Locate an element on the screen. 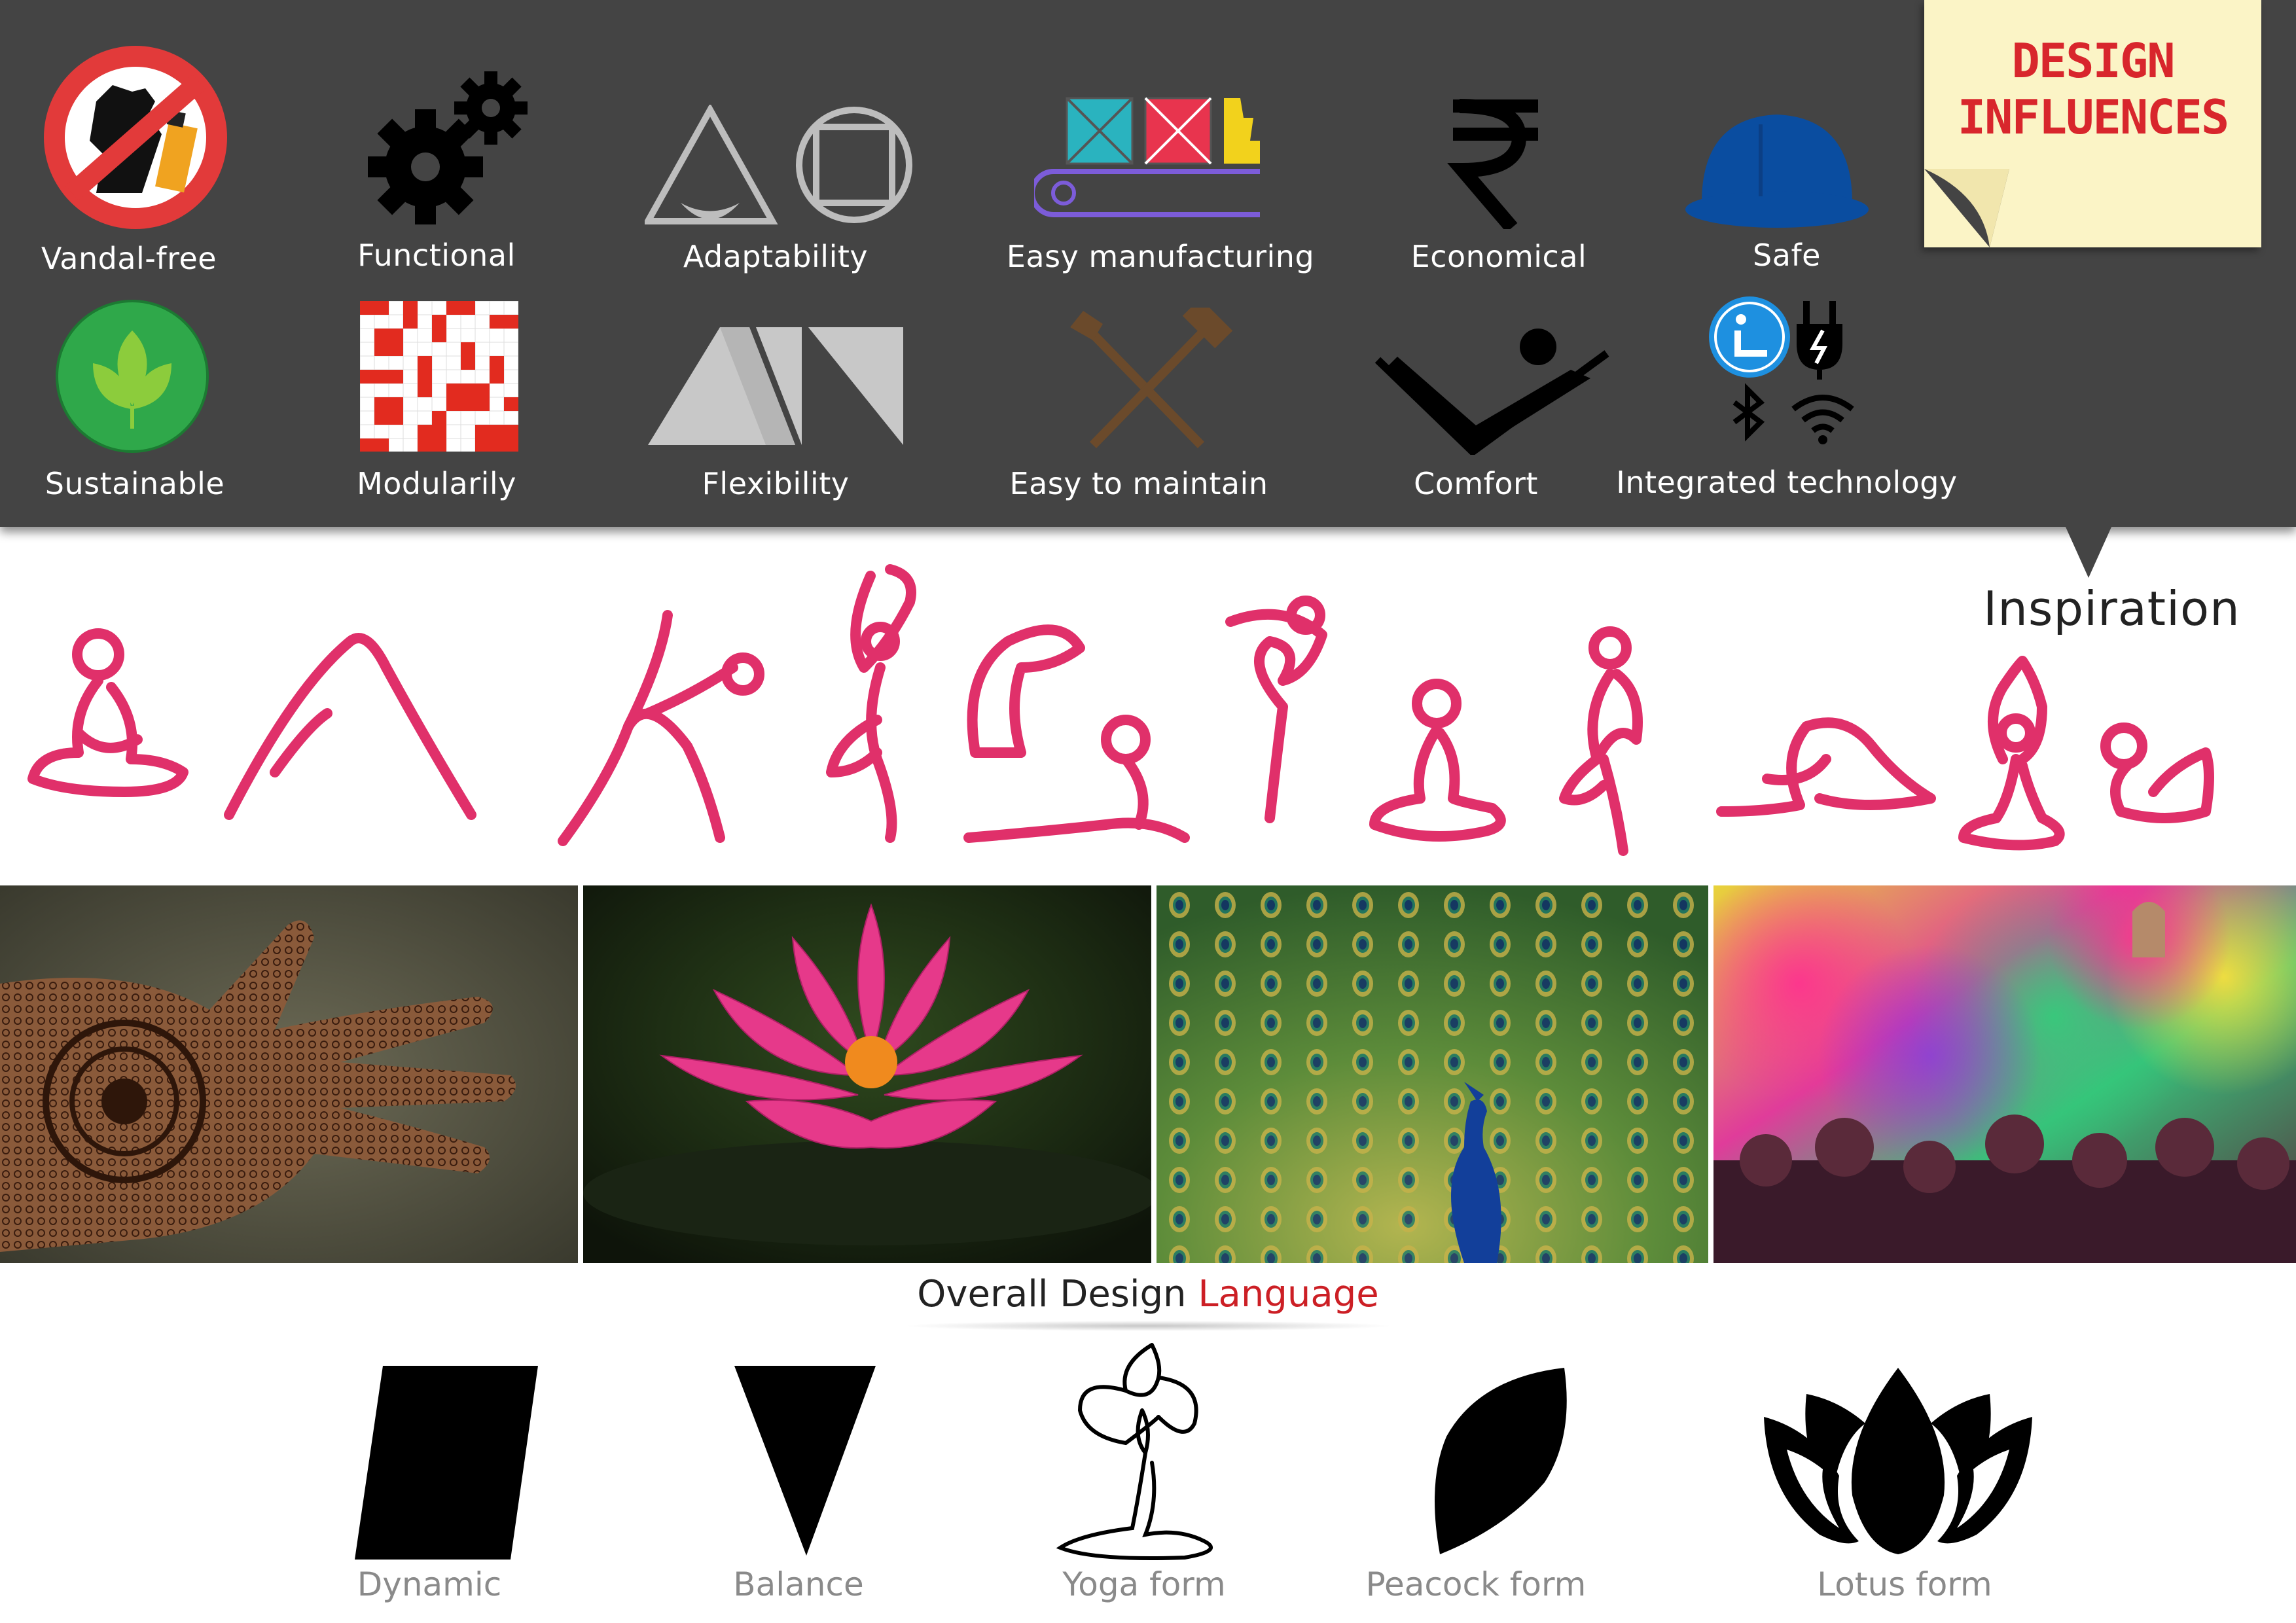 The height and width of the screenshot is (1623, 2296). note-title-line2: INFLUENCES is located at coordinates (2093, 118).